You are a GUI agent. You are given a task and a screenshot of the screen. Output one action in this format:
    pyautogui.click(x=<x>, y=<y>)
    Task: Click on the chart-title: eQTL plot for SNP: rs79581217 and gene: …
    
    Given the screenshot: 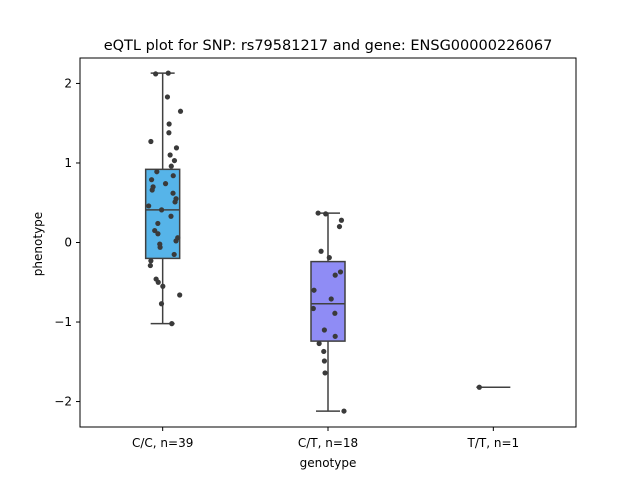 What is the action you would take?
    pyautogui.click(x=328, y=46)
    